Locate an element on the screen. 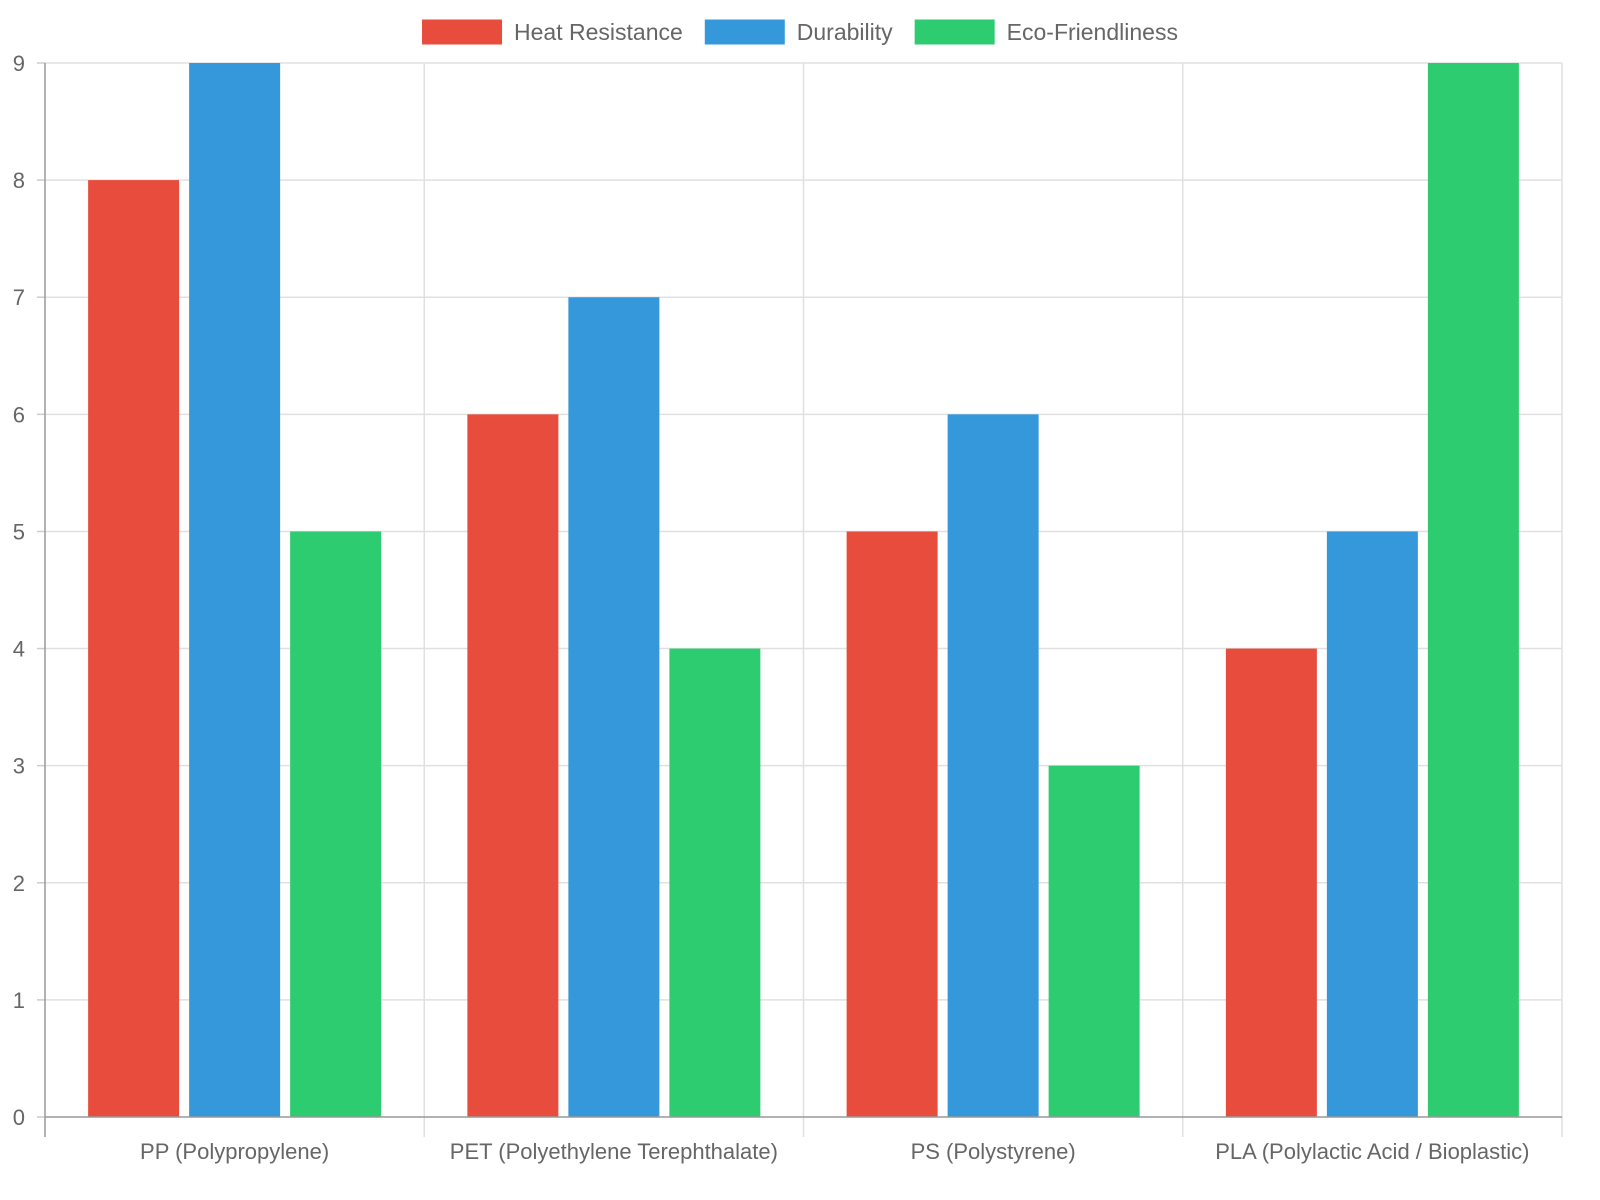  legend-item: Heat Resistance is located at coordinates (552, 32).